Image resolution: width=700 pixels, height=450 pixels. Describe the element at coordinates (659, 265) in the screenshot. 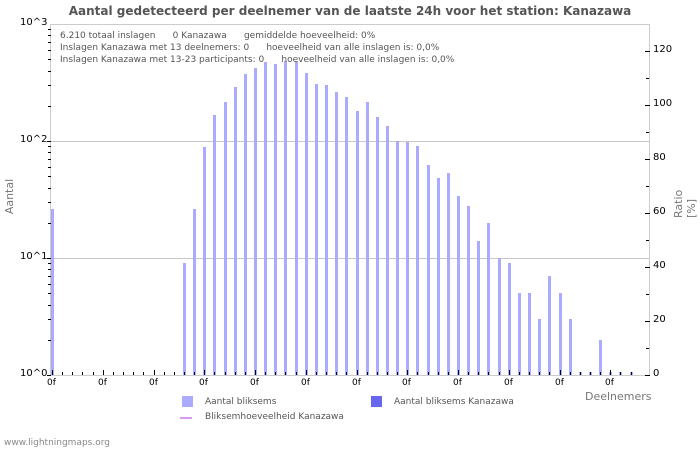

I see `y2-tick-label: 40` at that location.